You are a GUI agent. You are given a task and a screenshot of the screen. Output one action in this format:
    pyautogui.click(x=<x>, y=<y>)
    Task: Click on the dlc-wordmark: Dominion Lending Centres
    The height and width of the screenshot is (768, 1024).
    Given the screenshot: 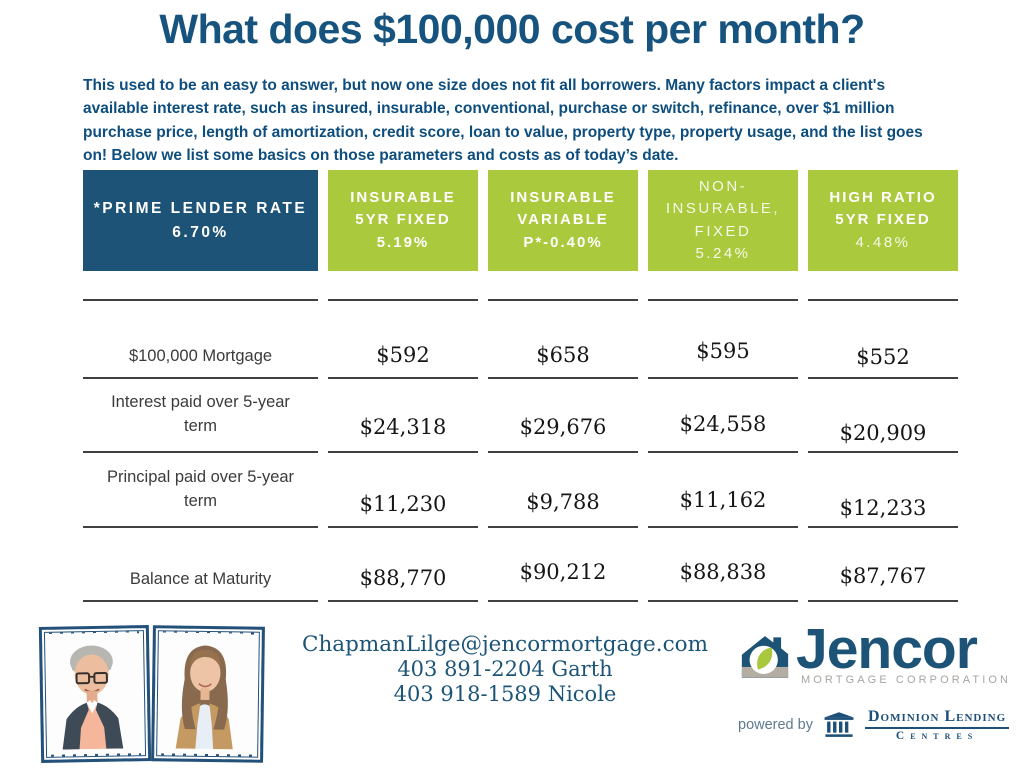 What is the action you would take?
    pyautogui.click(x=937, y=725)
    